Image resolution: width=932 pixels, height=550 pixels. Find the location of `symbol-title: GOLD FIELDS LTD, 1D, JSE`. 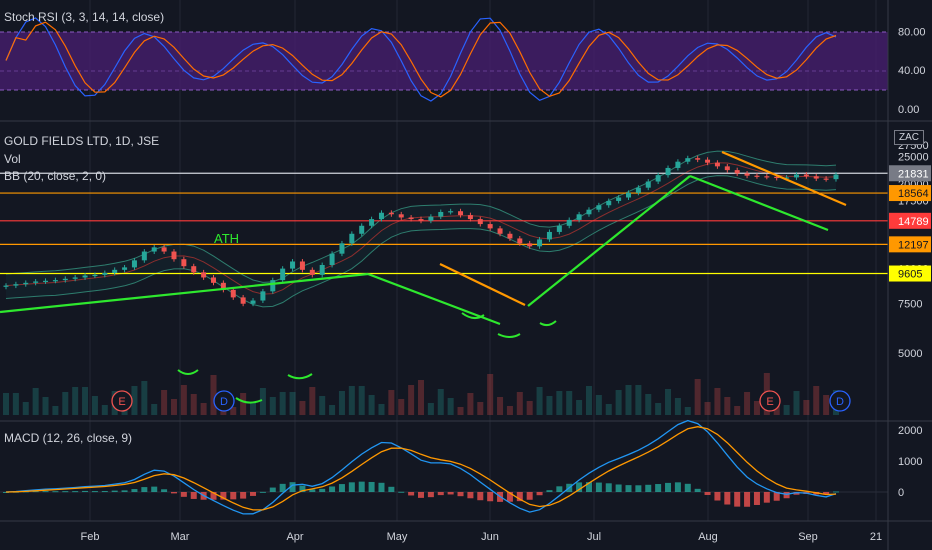

symbol-title: GOLD FIELDS LTD, 1D, JSE is located at coordinates (82, 141).